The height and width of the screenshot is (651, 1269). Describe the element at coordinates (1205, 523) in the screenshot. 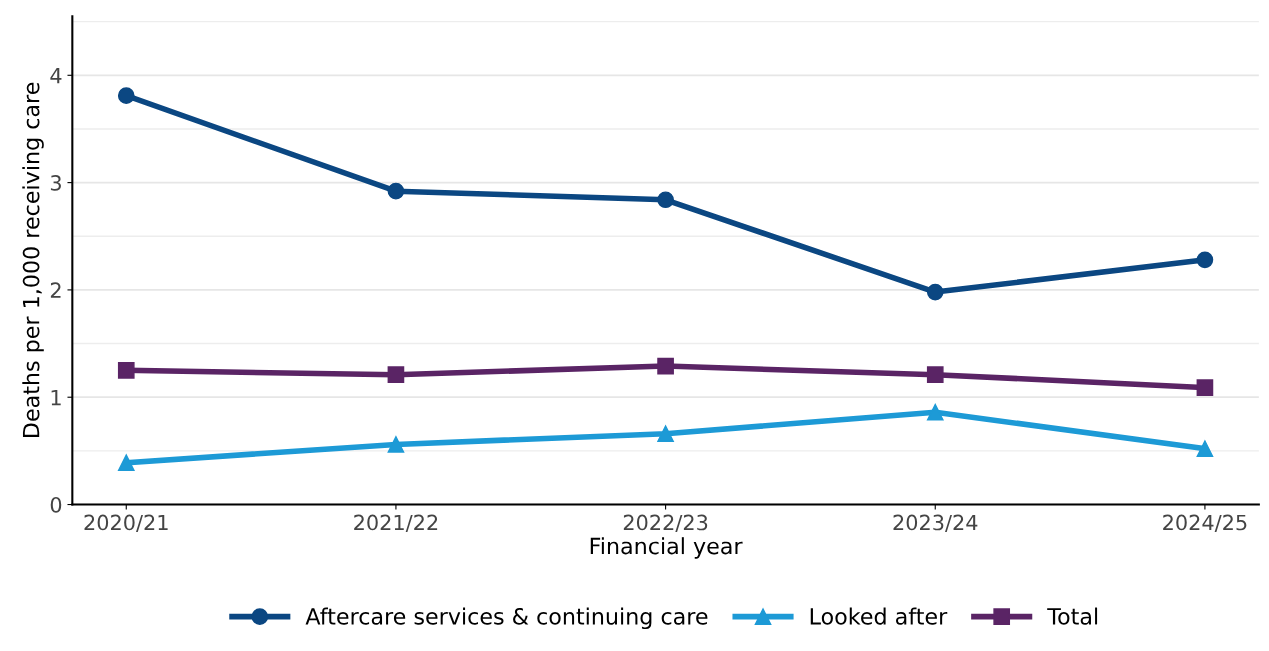

I see `x-tick-label: 2024/25` at that location.